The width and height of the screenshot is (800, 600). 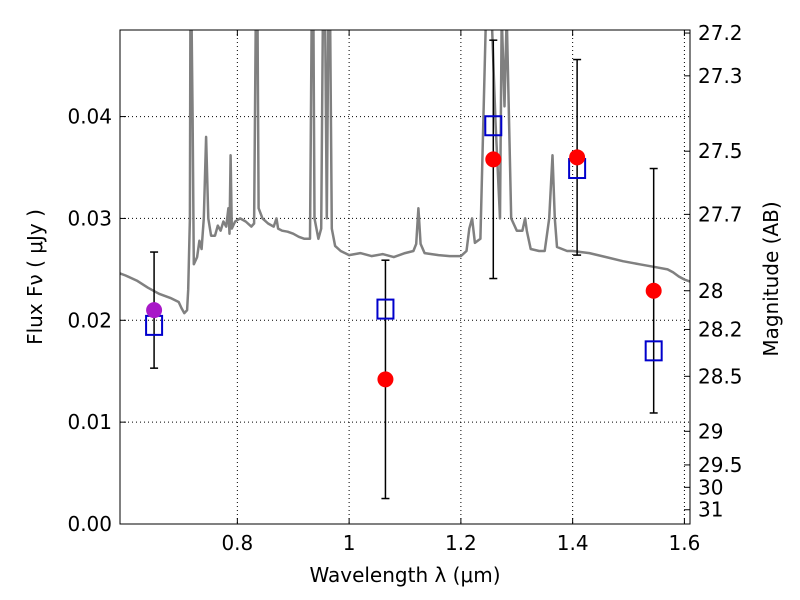 What do you see at coordinates (349, 543) in the screenshot?
I see `x-tick-label: 1` at bounding box center [349, 543].